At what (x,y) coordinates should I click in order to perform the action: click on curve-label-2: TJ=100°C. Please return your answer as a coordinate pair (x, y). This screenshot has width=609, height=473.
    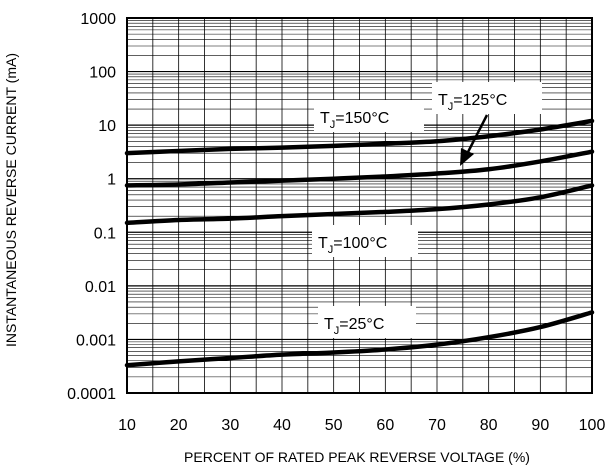
    Looking at the image, I should click on (365, 241).